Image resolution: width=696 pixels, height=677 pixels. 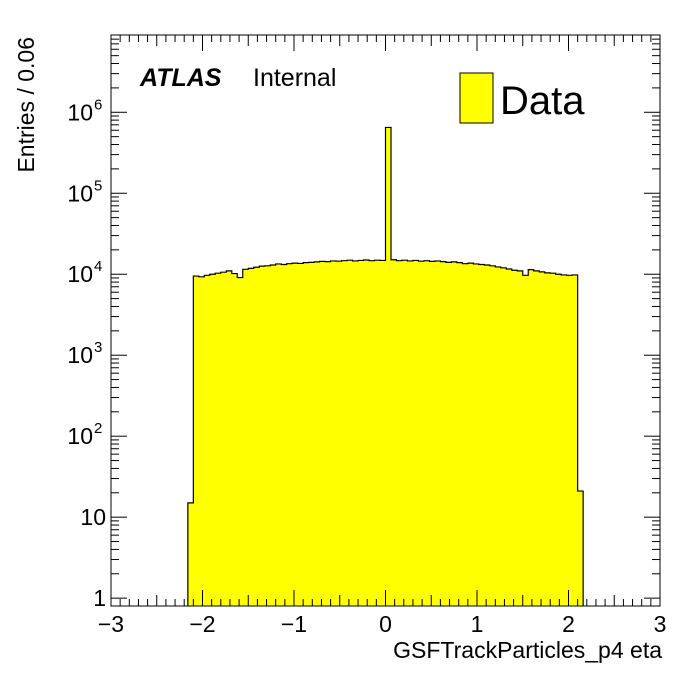 What do you see at coordinates (98, 185) in the screenshot?
I see `y-tick-exponent: 5` at bounding box center [98, 185].